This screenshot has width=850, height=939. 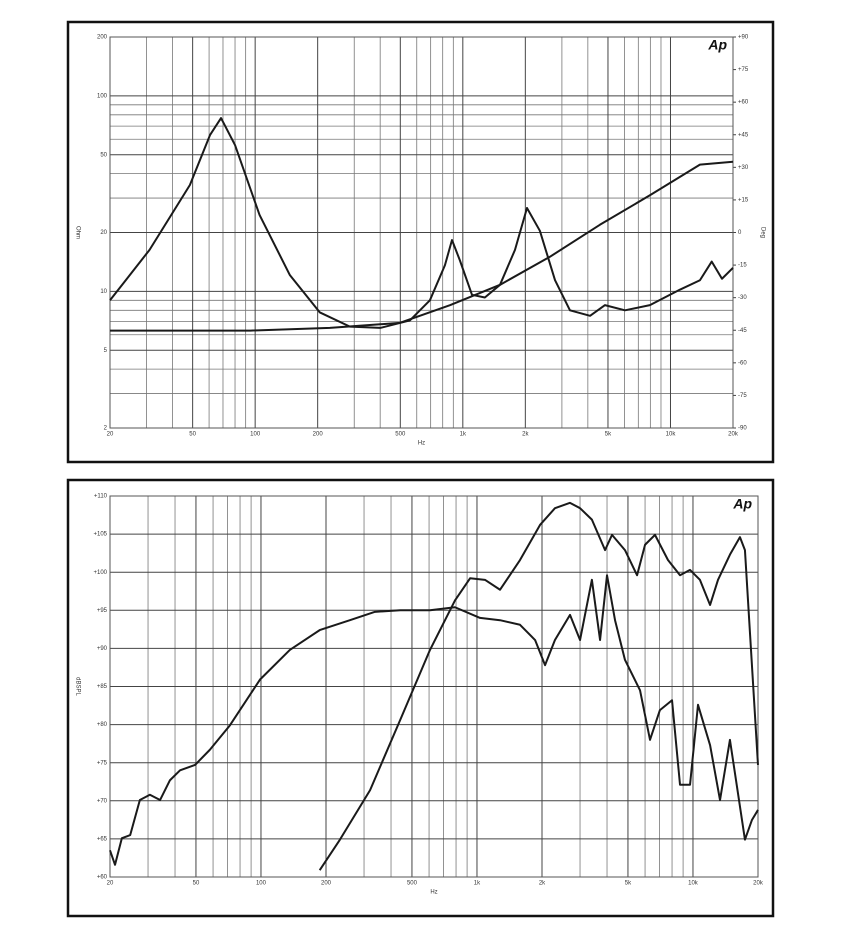 What do you see at coordinates (102, 38) in the screenshot?
I see `y-tick-label: 200` at bounding box center [102, 38].